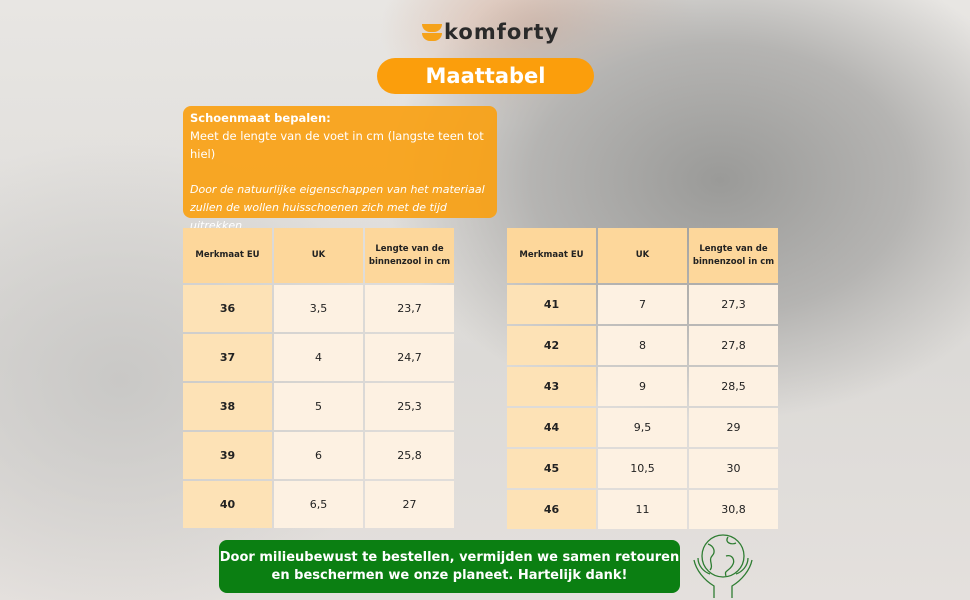  I want to click on uk-size-cell: 11, so click(642, 509).